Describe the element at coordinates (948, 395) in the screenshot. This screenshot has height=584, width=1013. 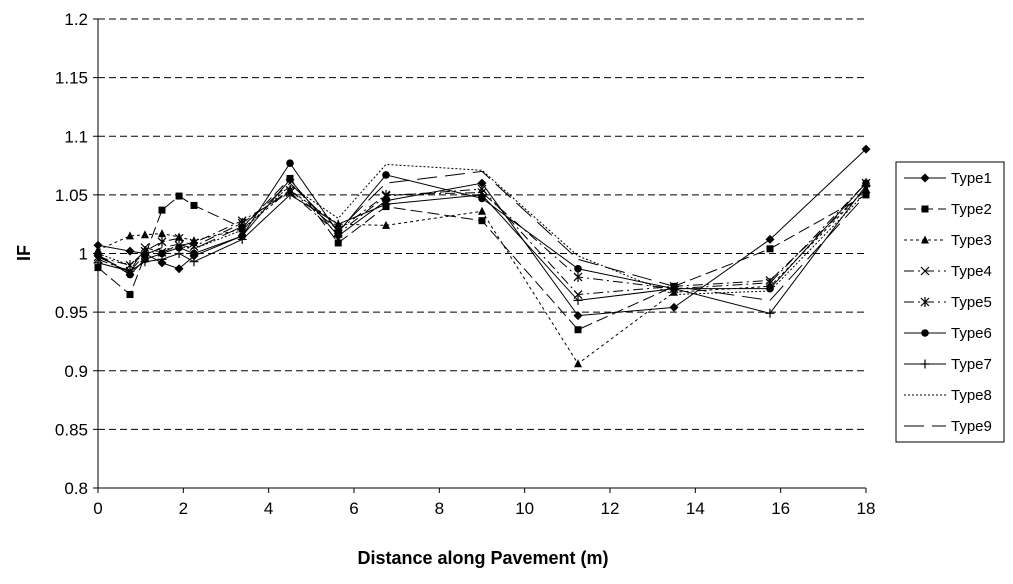
I see `legend-item: Type8` at that location.